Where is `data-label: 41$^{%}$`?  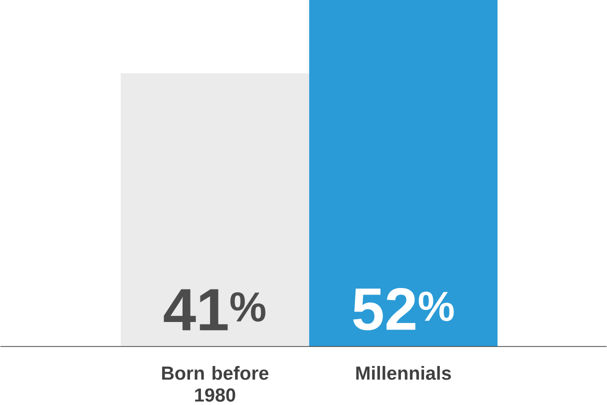 data-label: 41$^{%}$ is located at coordinates (215, 309).